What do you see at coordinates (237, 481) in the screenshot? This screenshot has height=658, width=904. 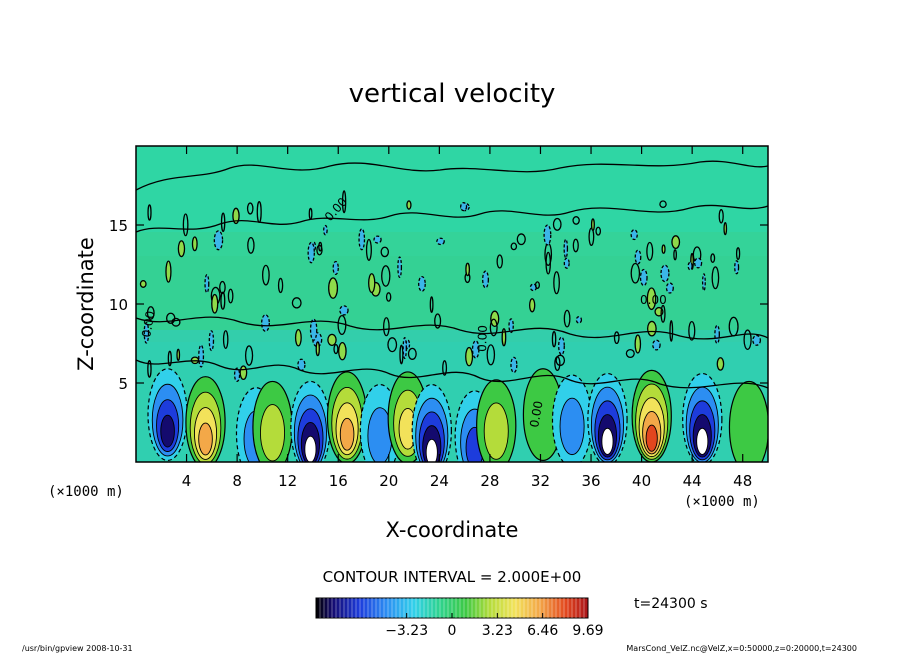 I see `x-tick-label: 8` at bounding box center [237, 481].